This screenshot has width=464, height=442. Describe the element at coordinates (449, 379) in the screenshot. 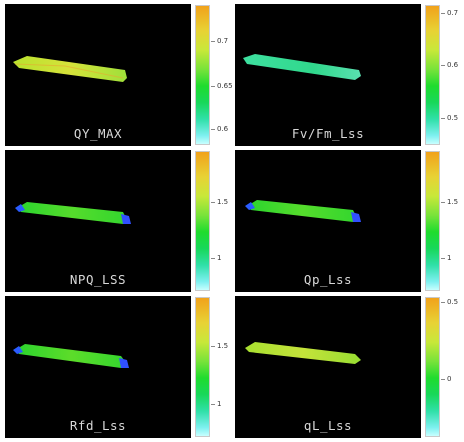

I see `colorbar-tick-label: 0` at that location.